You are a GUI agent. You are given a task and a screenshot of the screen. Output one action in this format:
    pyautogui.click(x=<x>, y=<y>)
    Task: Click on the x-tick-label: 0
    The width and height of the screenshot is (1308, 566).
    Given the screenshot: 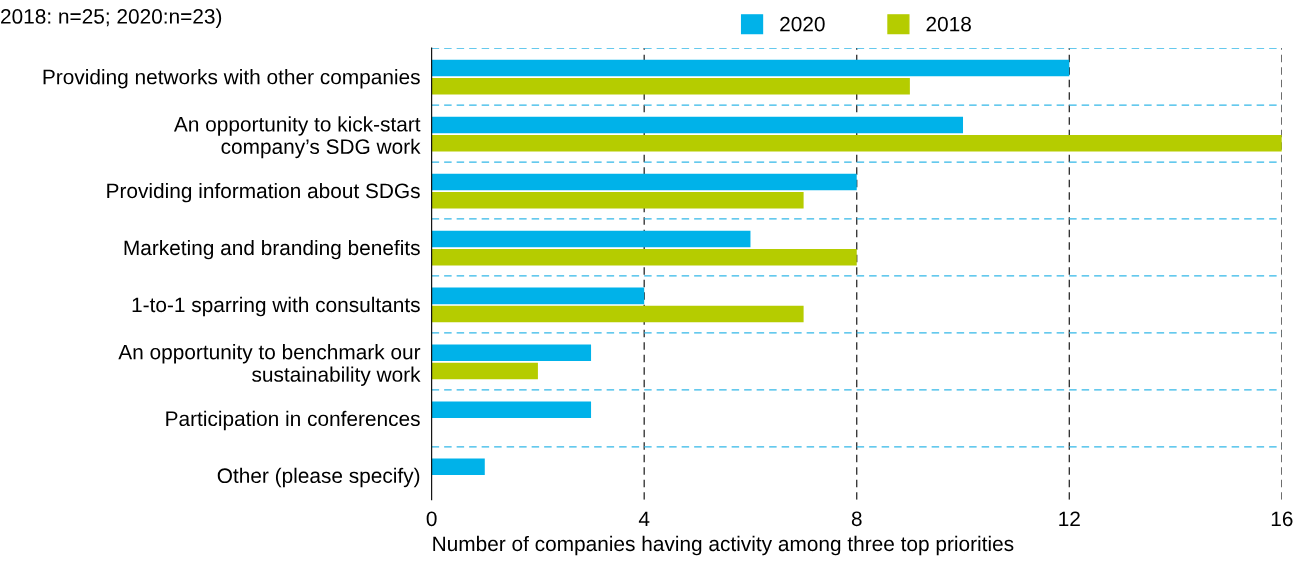 What is the action you would take?
    pyautogui.click(x=431, y=519)
    